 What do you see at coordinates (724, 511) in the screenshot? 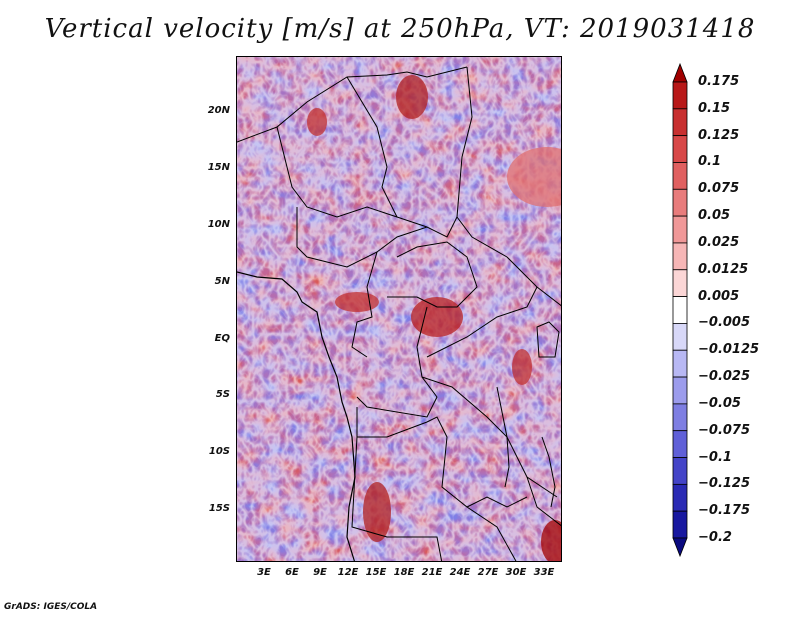
I see `colorbar-label: −0.175` at bounding box center [724, 511].